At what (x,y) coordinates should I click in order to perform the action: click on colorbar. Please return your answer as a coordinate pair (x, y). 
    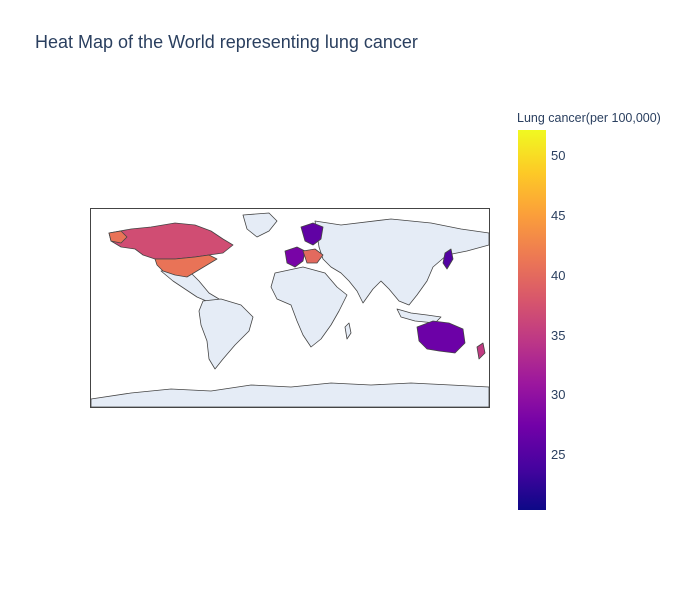
    Looking at the image, I should click on (532, 320).